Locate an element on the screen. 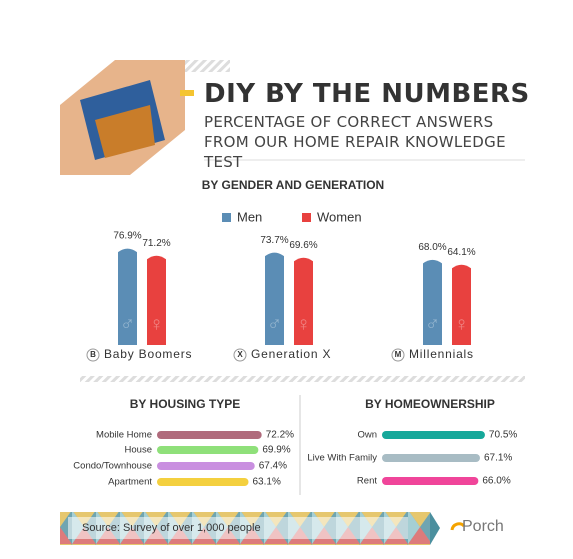 This screenshot has width=573, height=559. value-label: 67.4% is located at coordinates (273, 466).